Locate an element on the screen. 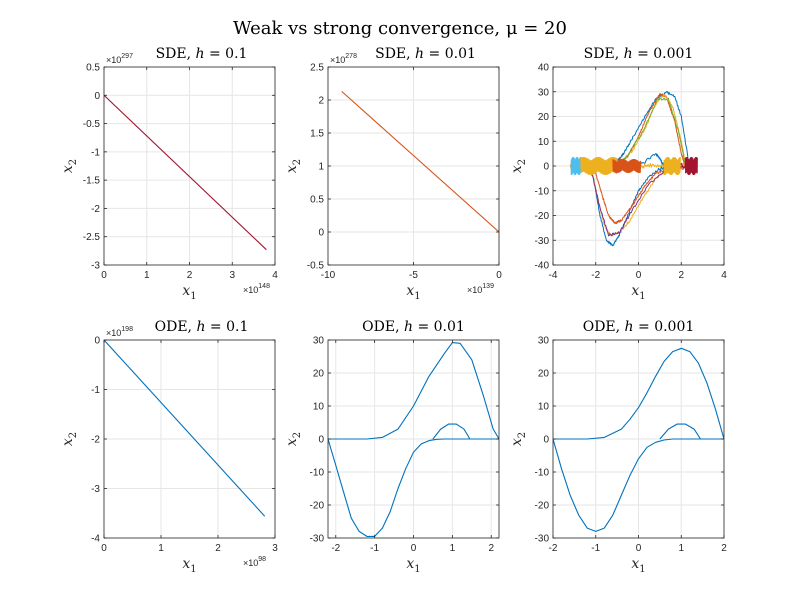 The height and width of the screenshot is (600, 800). subplot-title: SDE, h = 0.1 is located at coordinates (202, 54).